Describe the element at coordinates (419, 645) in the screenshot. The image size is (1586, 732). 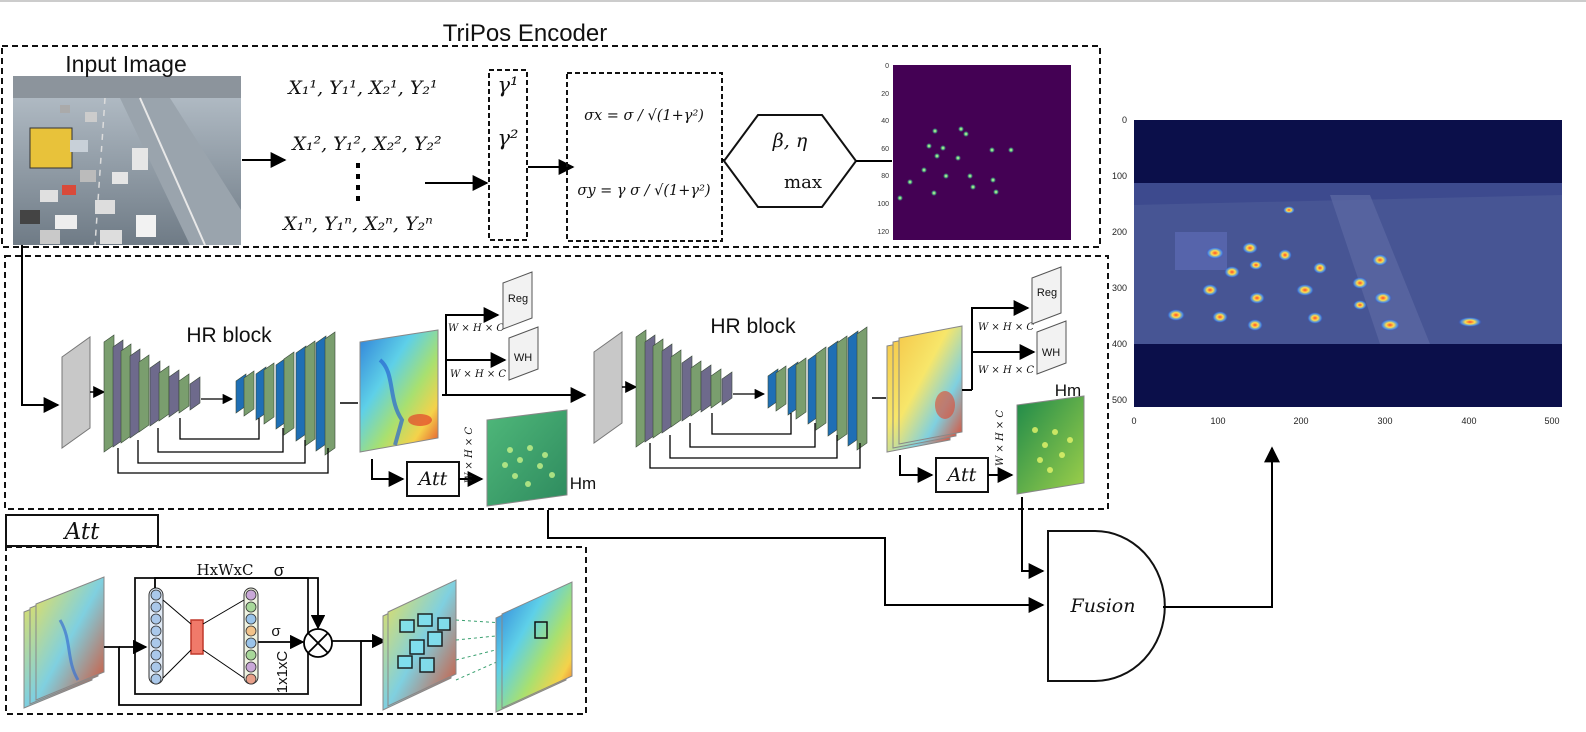
I see `att-weighted-map` at that location.